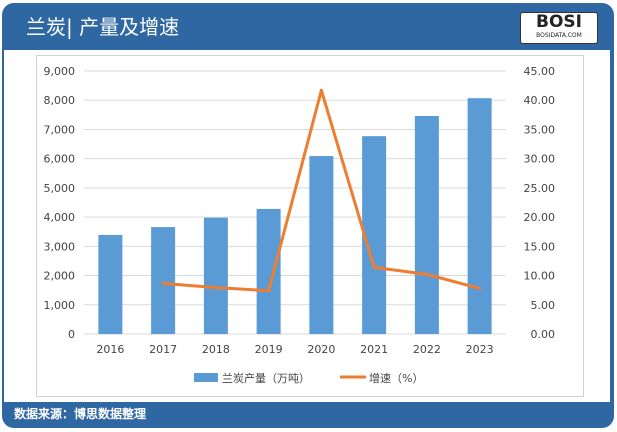  Describe the element at coordinates (71, 334) in the screenshot. I see `y-left-tick-label: 0` at that location.